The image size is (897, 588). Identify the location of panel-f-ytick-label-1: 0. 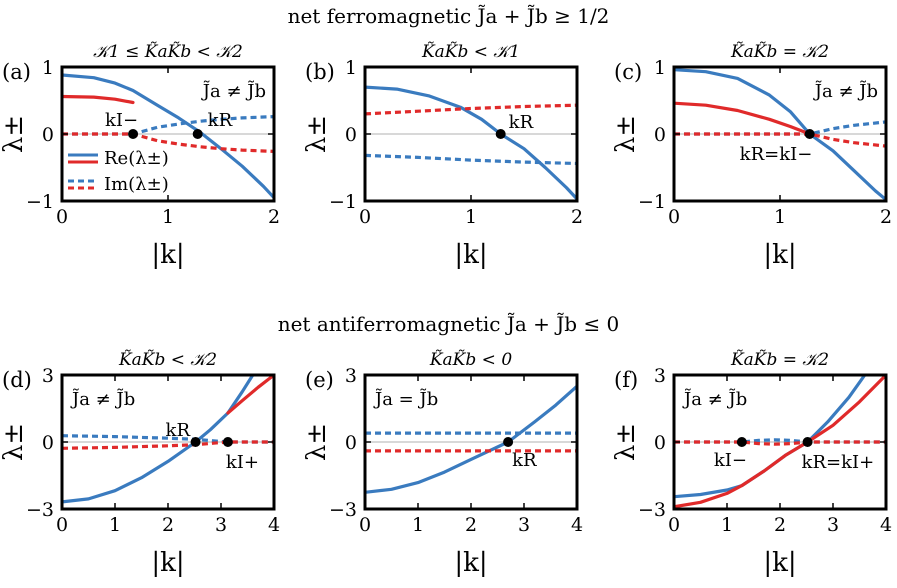
(660, 443).